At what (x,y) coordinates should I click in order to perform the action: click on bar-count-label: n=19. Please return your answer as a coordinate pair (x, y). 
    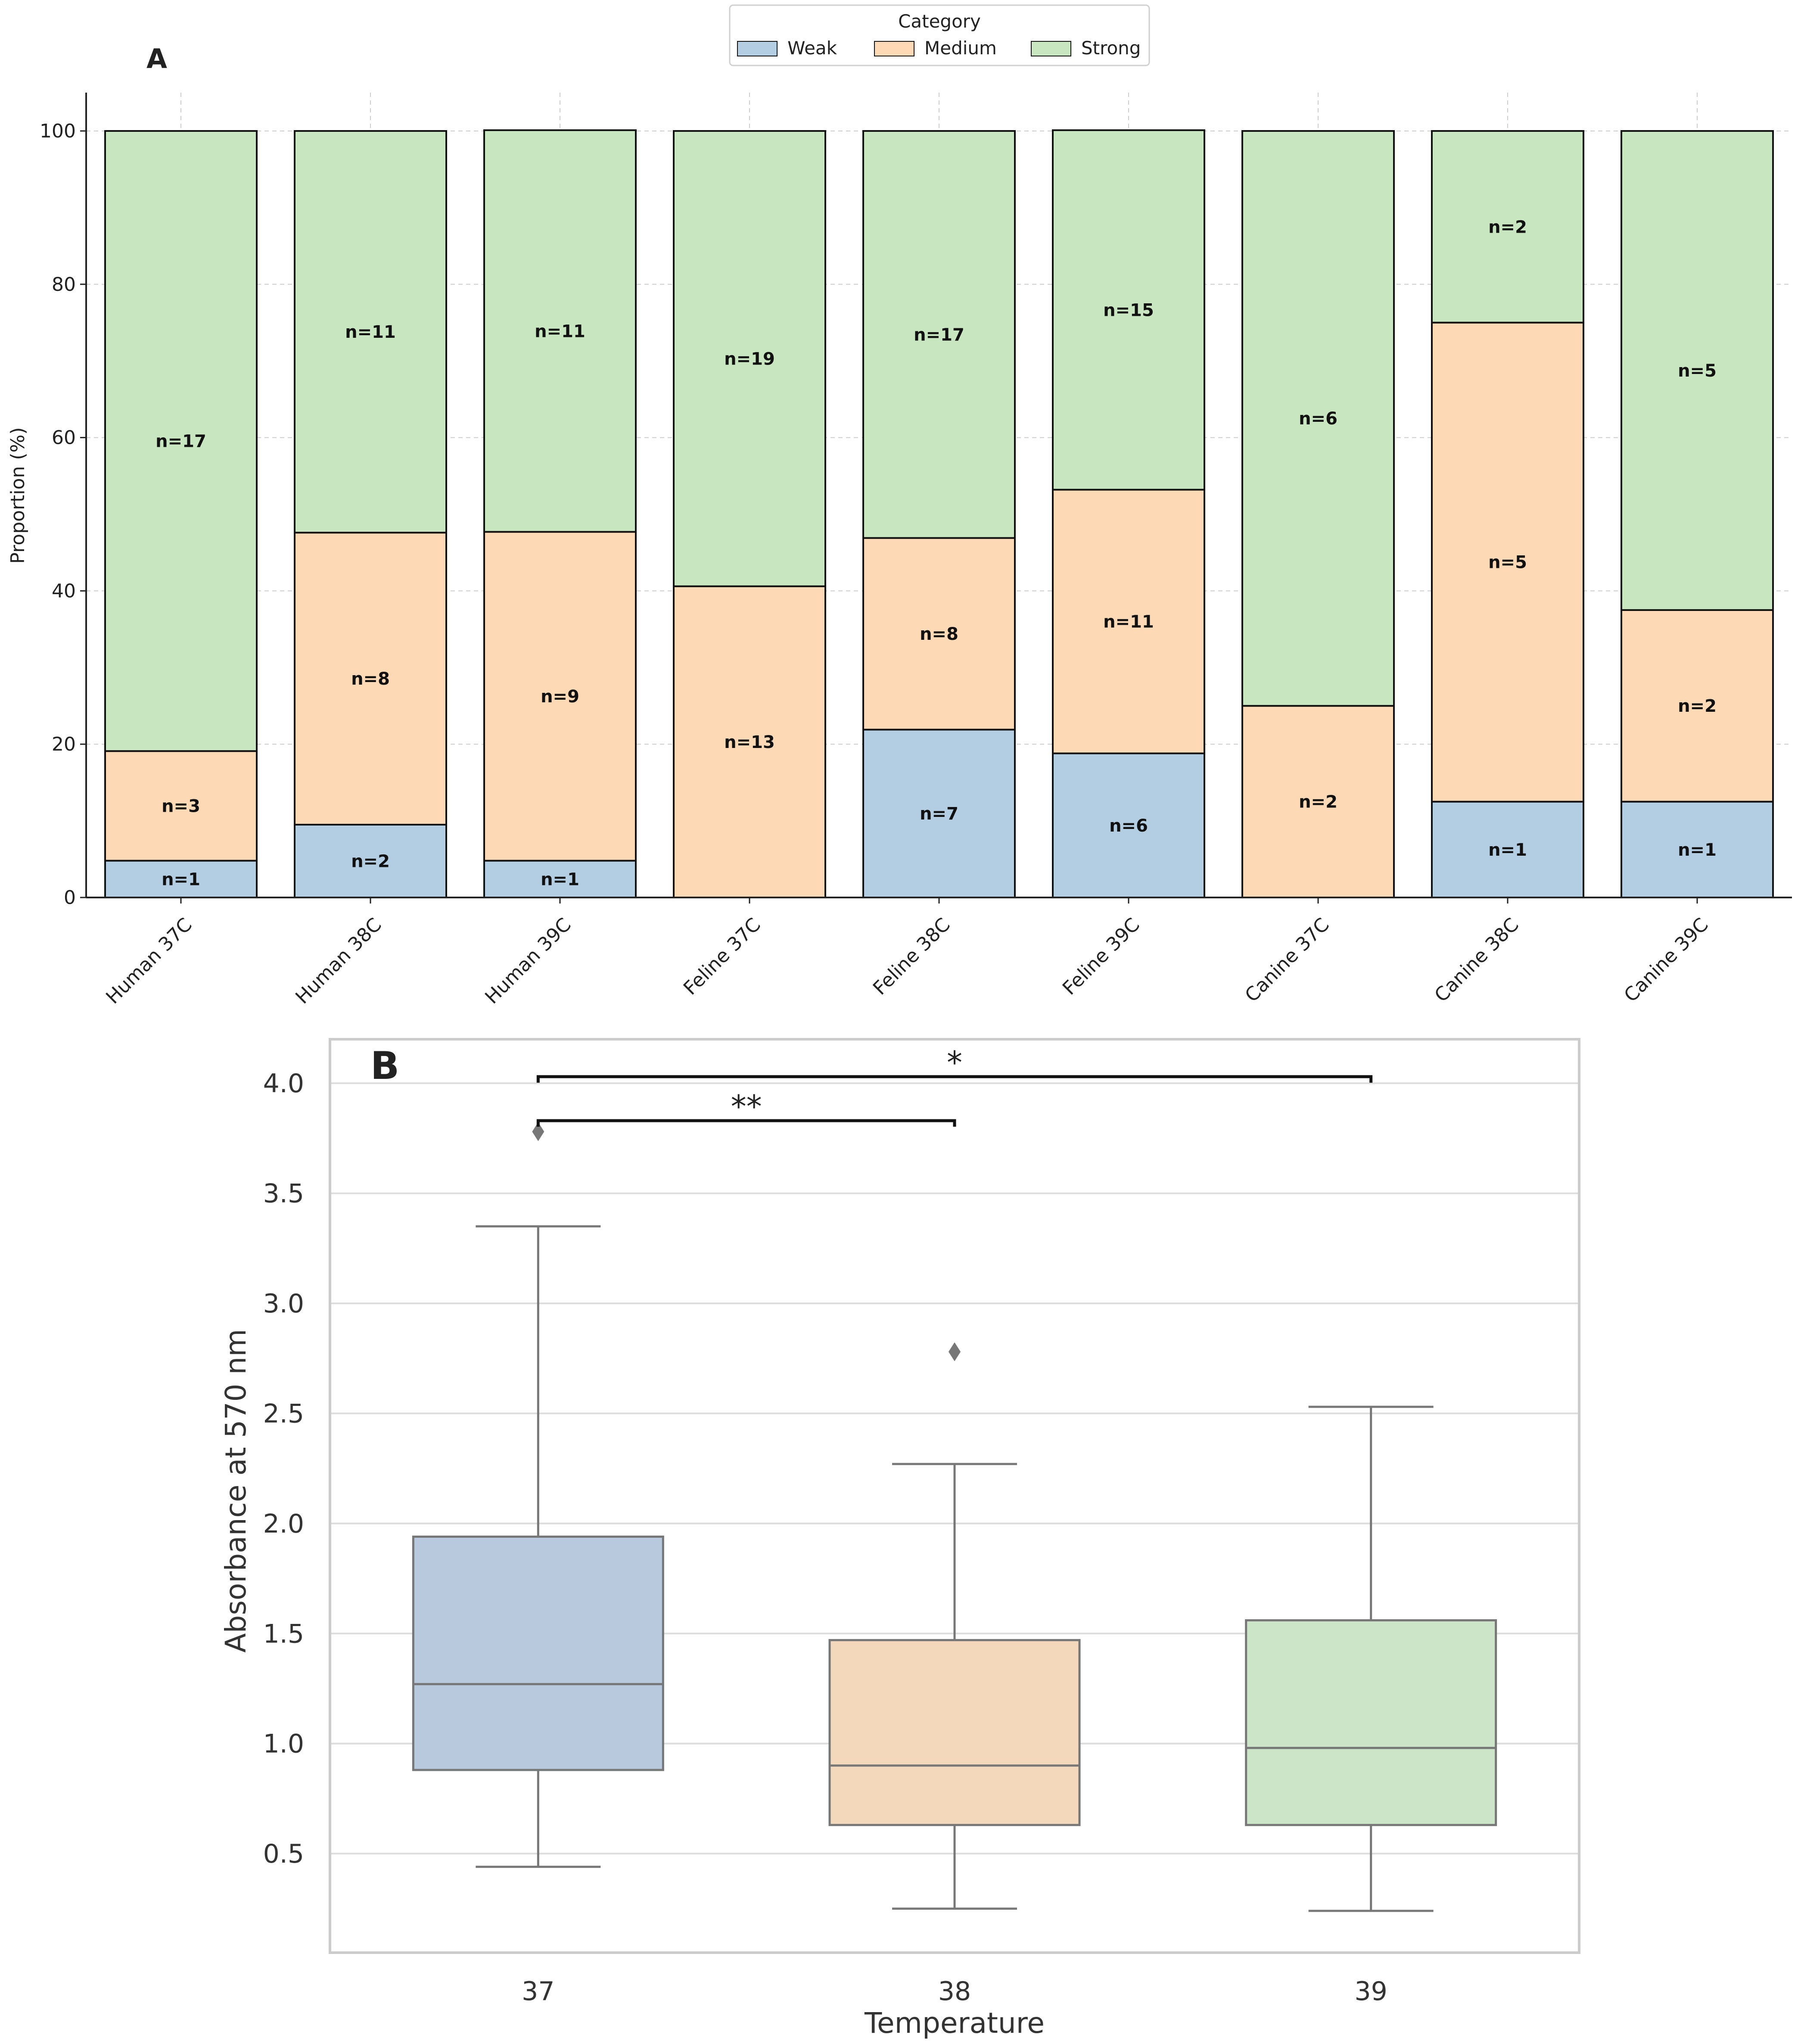
    Looking at the image, I should click on (750, 359).